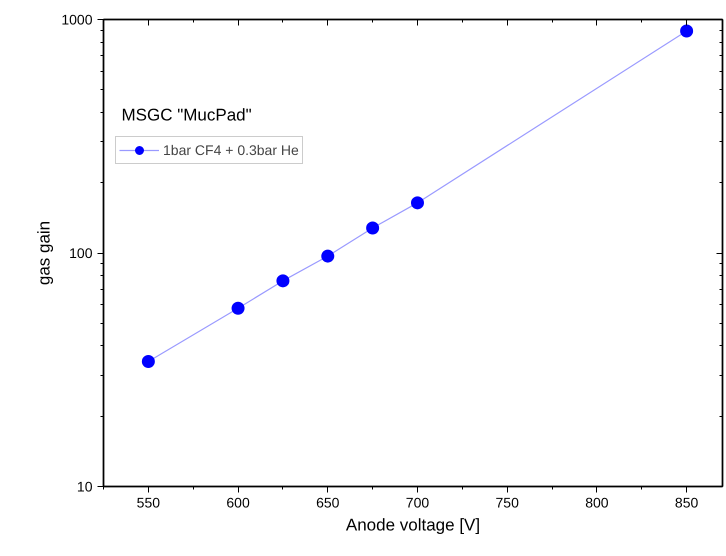 The image size is (726, 556). Describe the element at coordinates (328, 502) in the screenshot. I see `x-tick-label: 650` at that location.